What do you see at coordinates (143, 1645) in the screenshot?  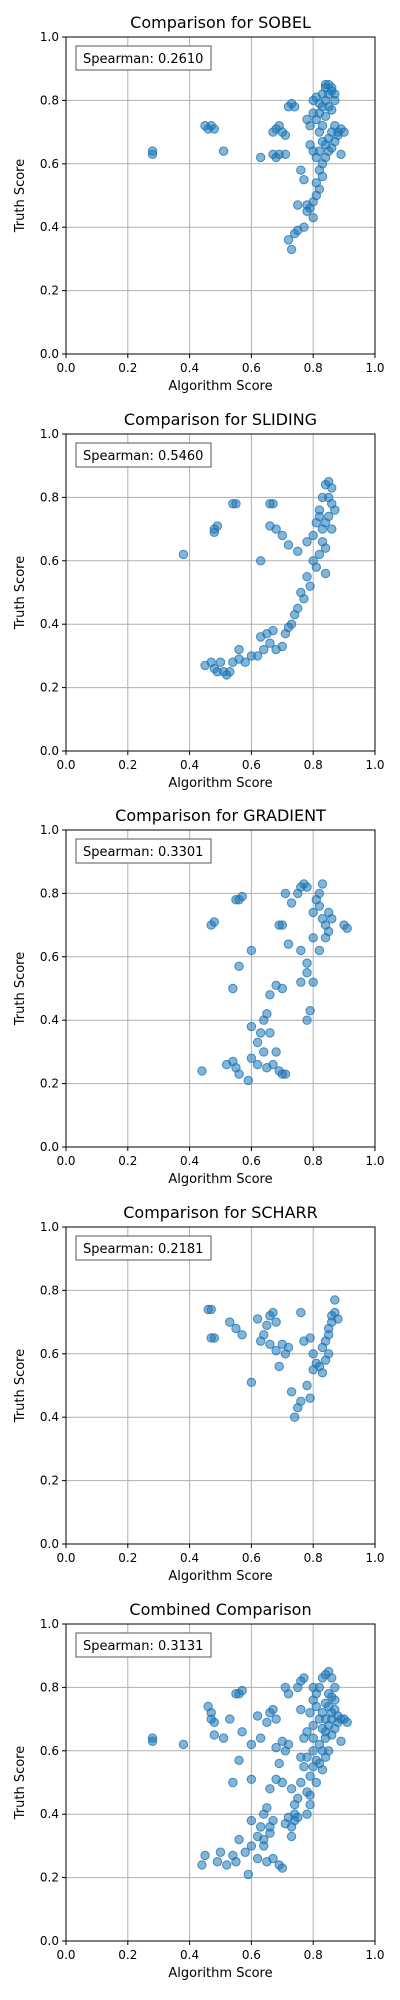 I see `spearman-box` at bounding box center [143, 1645].